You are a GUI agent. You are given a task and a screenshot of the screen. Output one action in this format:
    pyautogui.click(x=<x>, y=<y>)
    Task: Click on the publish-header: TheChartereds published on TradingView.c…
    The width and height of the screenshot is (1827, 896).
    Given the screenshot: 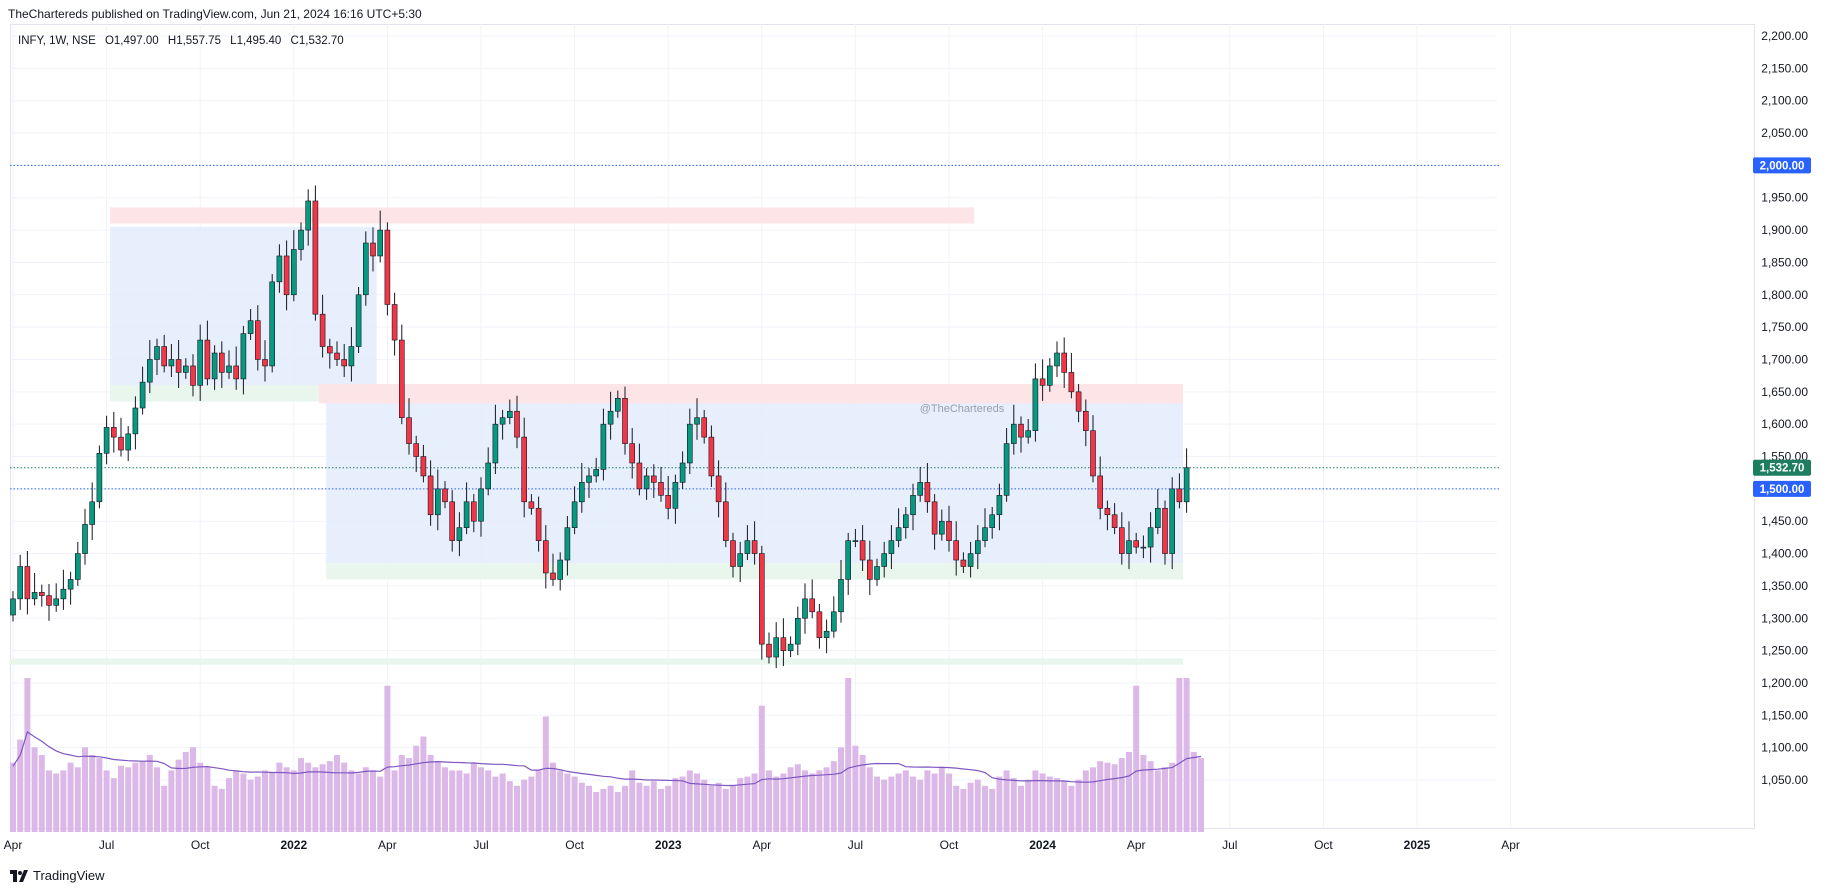 What is the action you would take?
    pyautogui.click(x=215, y=14)
    